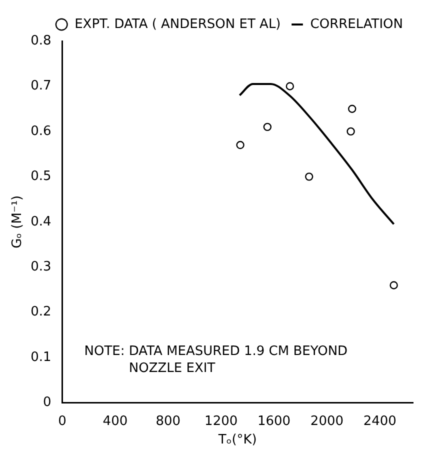 This screenshot has width=433, height=456. Describe the element at coordinates (379, 421) in the screenshot. I see `x-tick-label: 2400` at that location.